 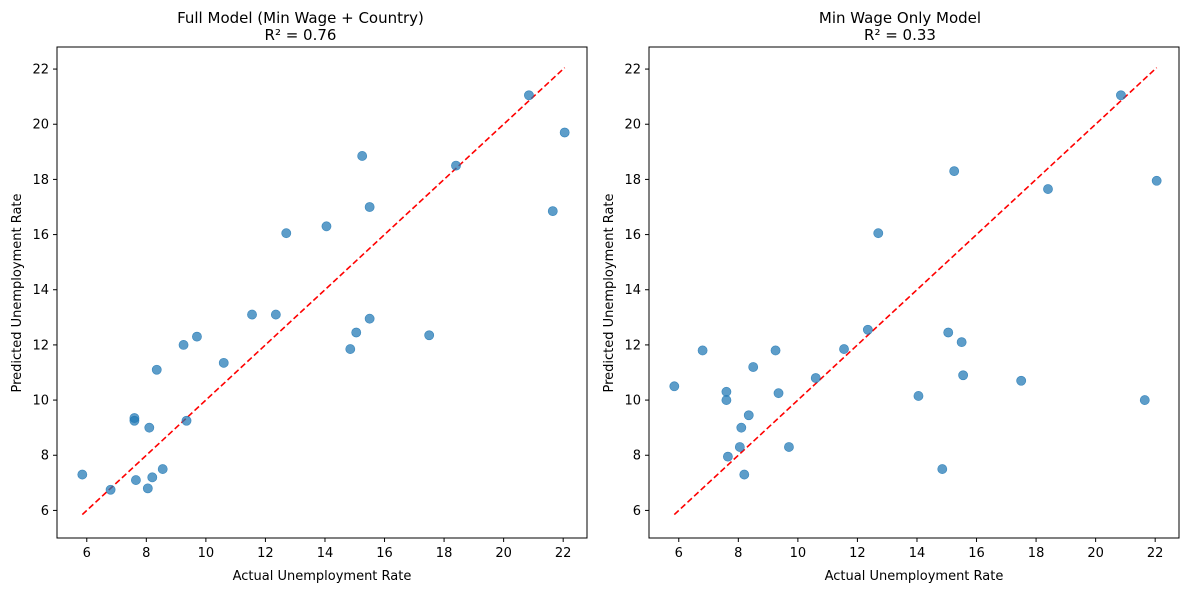 What do you see at coordinates (40, 180) in the screenshot?
I see `y-tick-label: 18` at bounding box center [40, 180].